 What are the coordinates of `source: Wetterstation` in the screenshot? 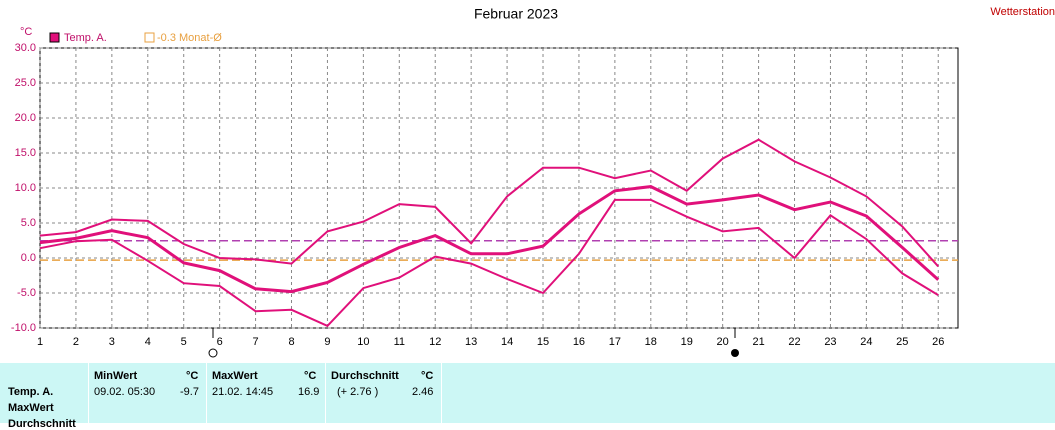 It's located at (1022, 12).